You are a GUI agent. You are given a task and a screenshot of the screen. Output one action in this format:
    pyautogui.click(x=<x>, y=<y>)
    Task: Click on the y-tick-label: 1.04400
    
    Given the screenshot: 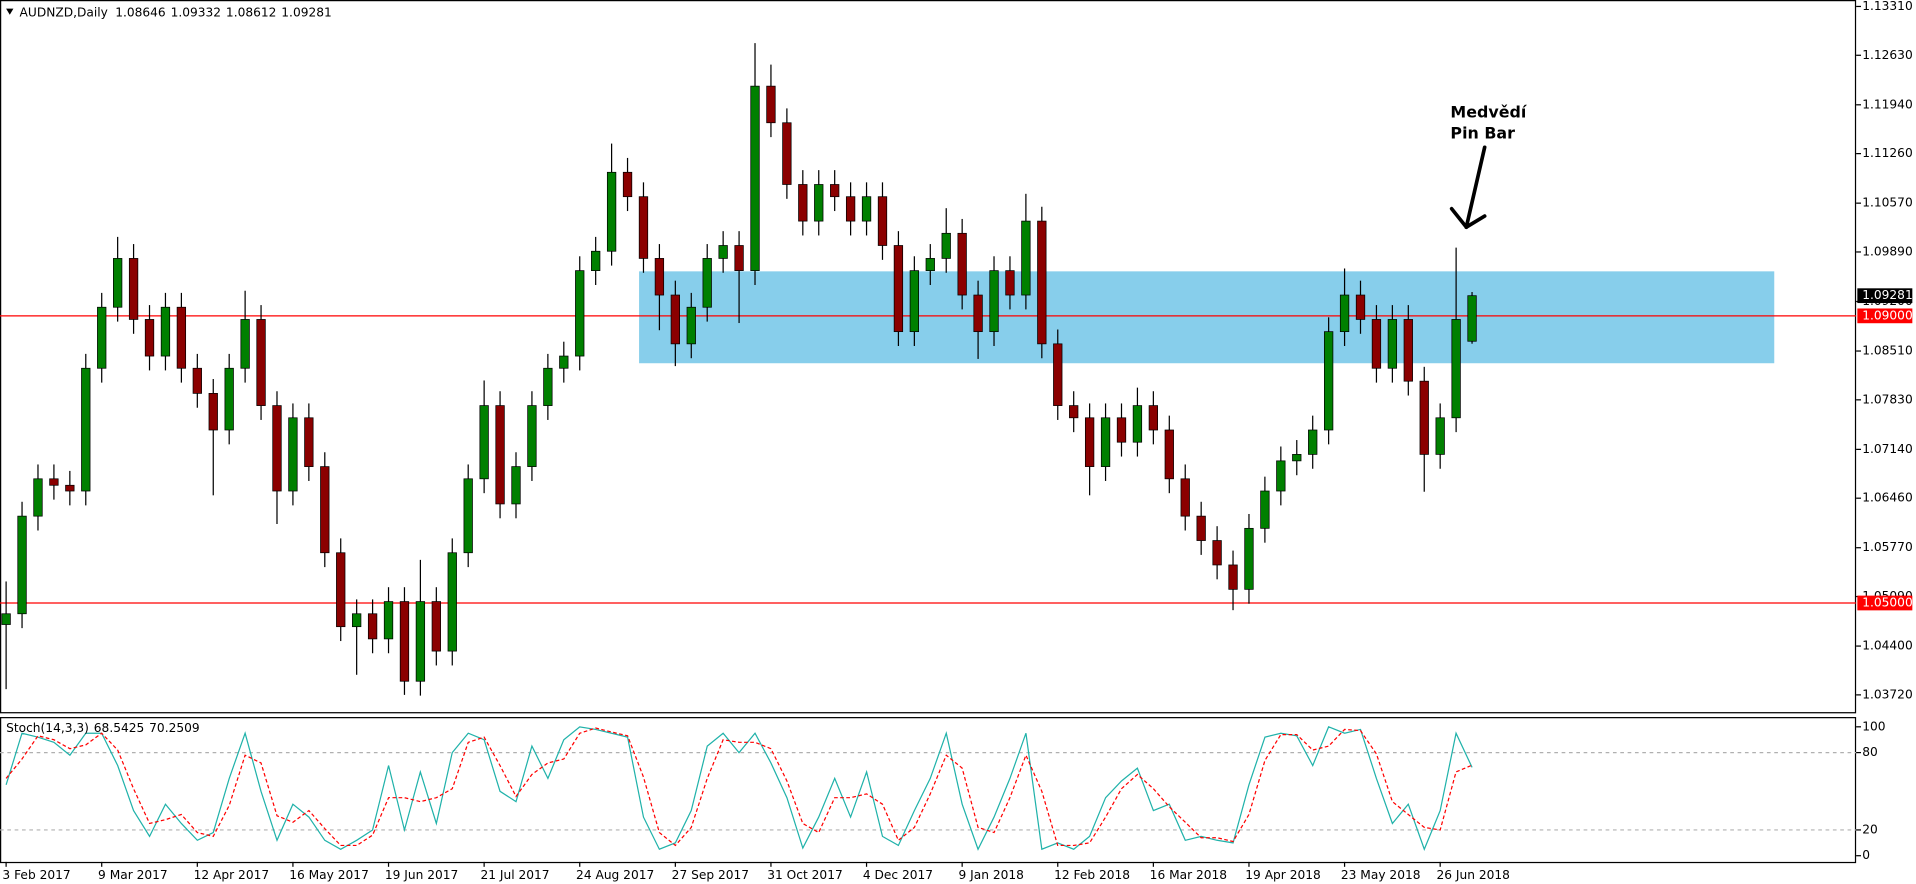 What is the action you would take?
    pyautogui.click(x=1887, y=646)
    